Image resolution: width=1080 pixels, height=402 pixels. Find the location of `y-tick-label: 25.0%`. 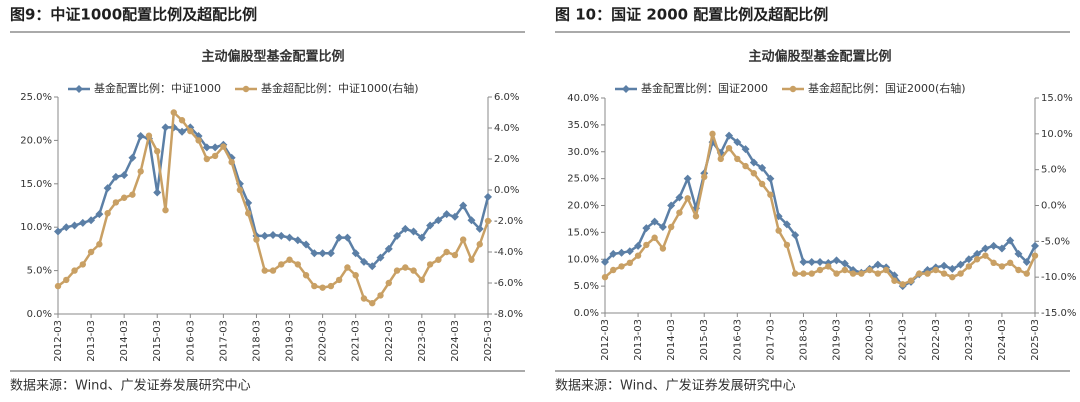

y-tick-label: 25.0% is located at coordinates (583, 179).